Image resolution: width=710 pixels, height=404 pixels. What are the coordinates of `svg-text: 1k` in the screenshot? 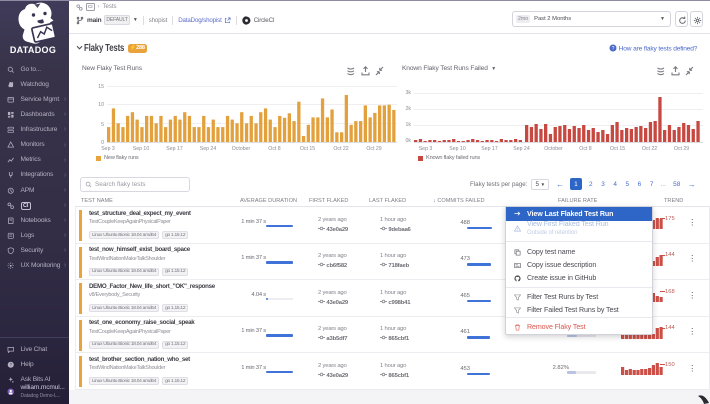 It's located at (409, 125).